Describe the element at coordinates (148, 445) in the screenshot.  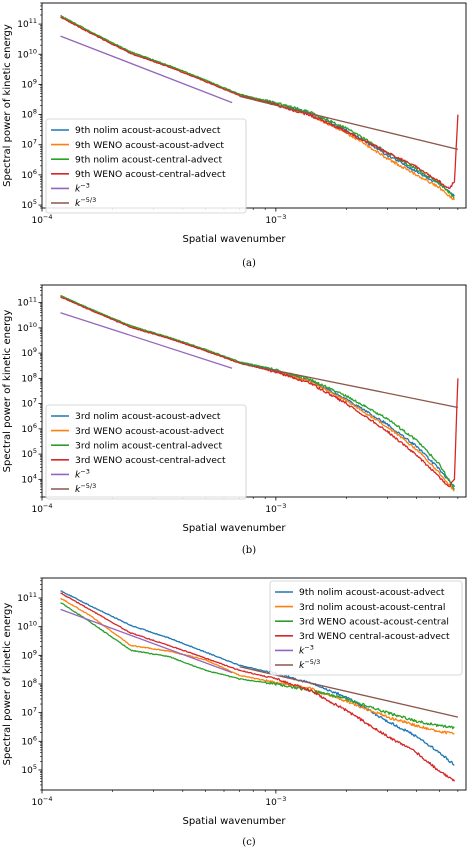
I see `legend-entry-label: 3rd nolim acoust-central-advect` at that location.